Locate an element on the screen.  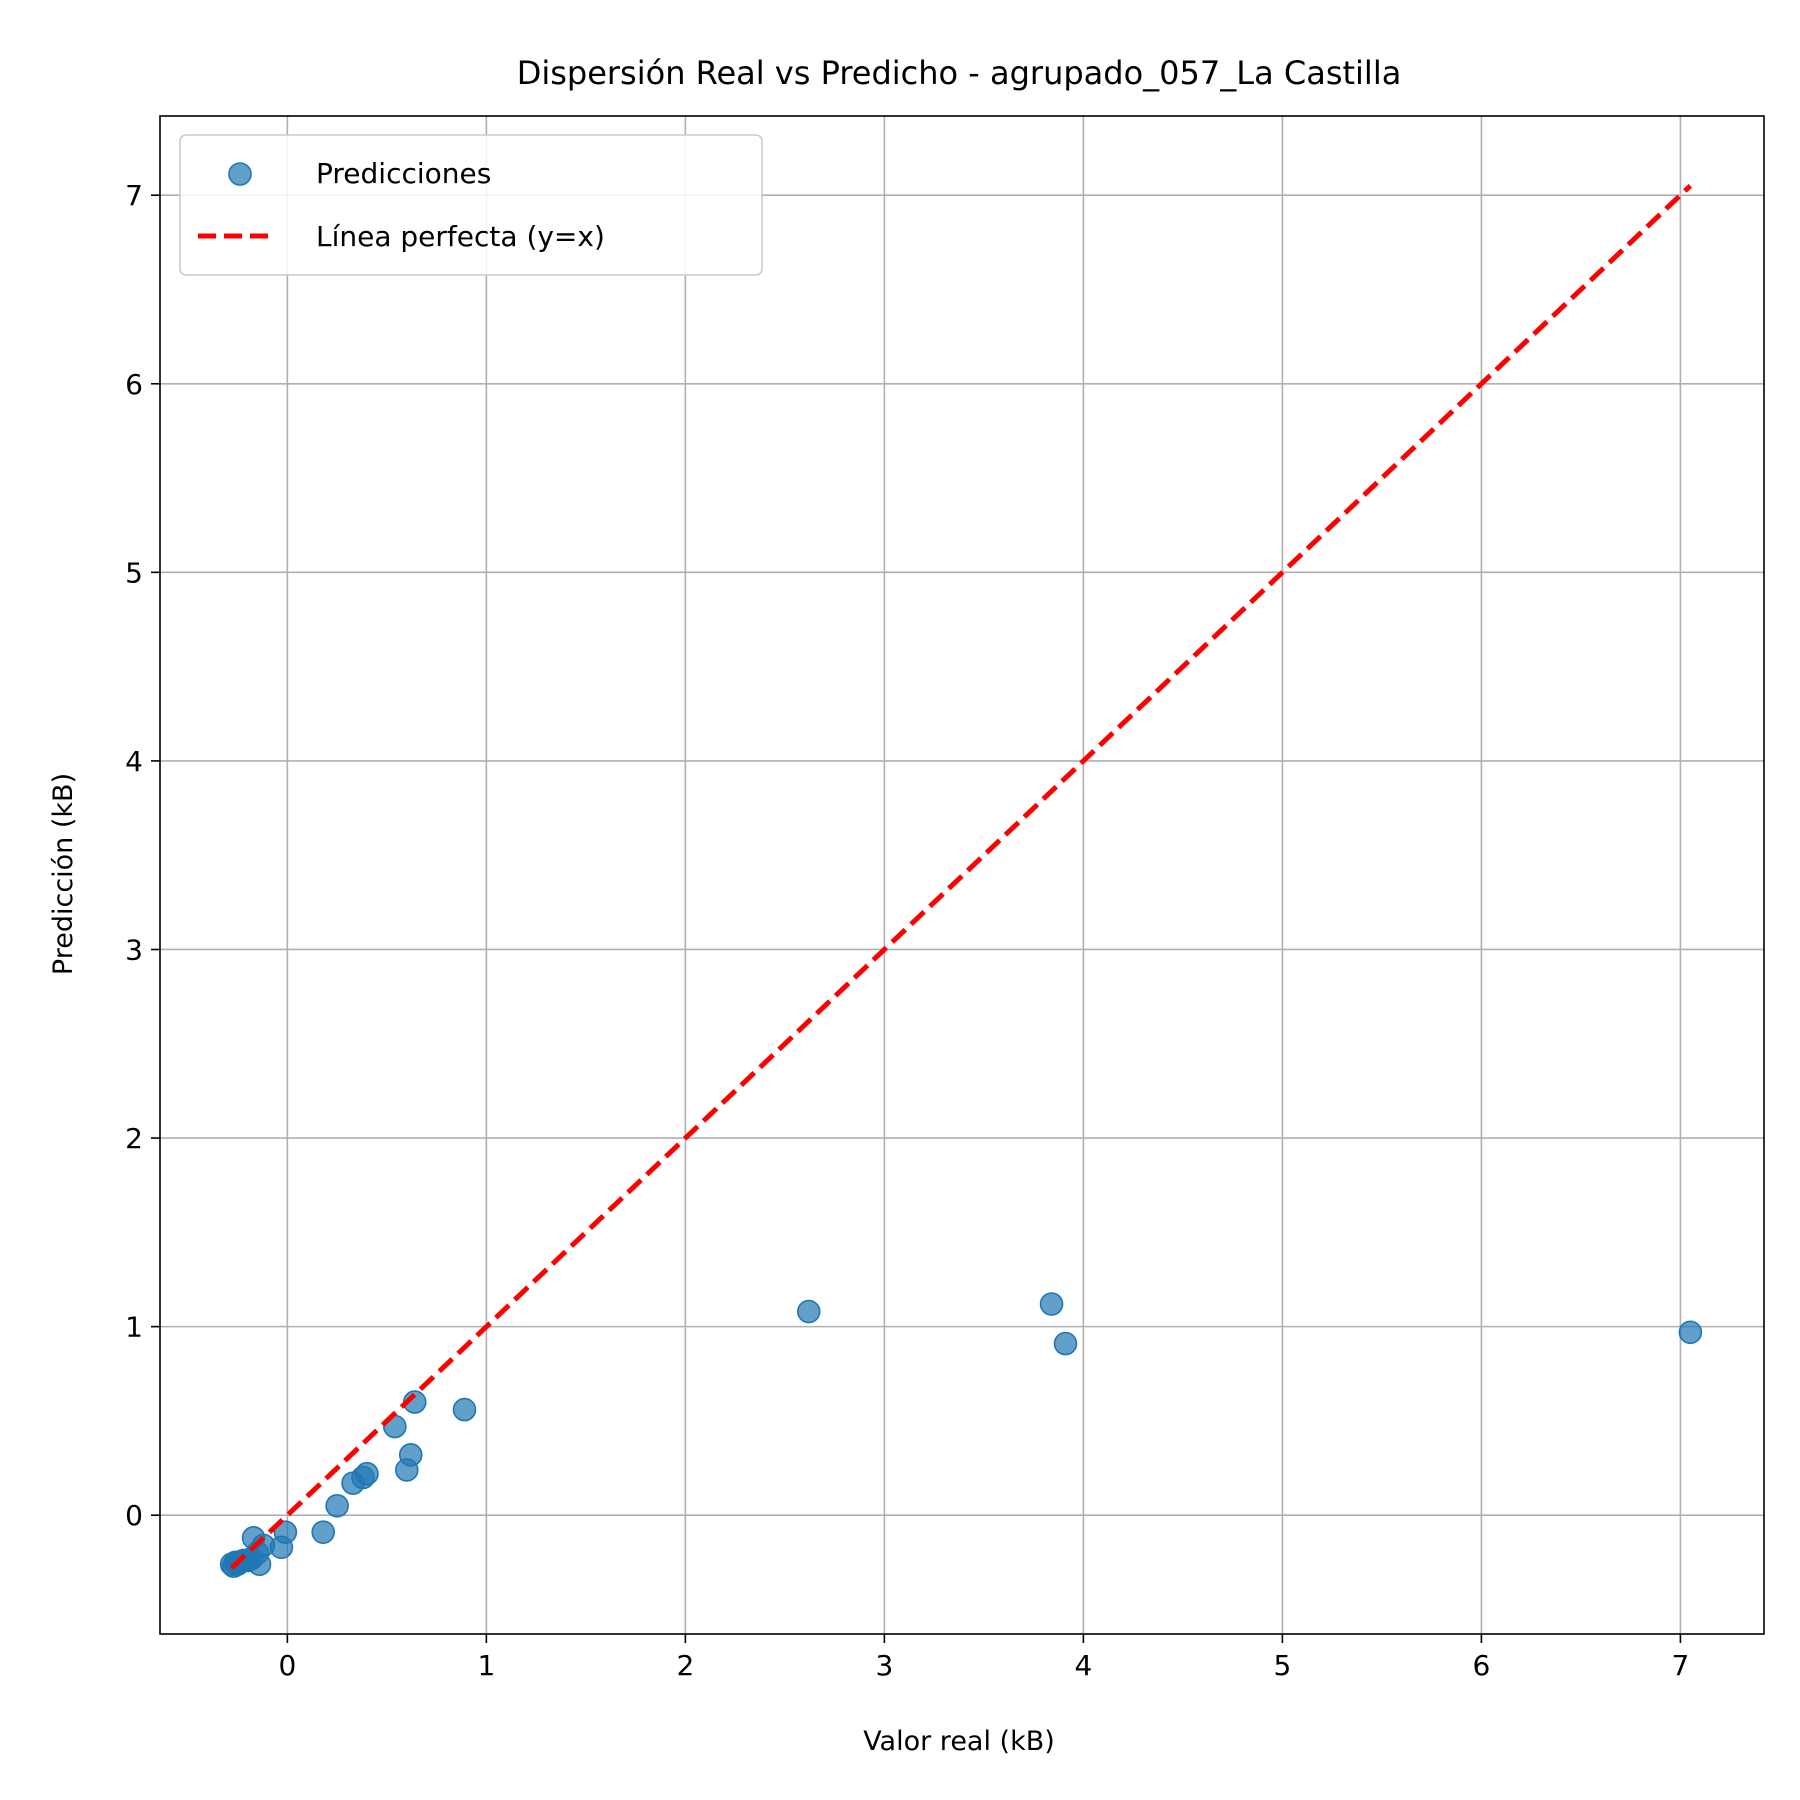
x-tick-label: 6 is located at coordinates (1481, 1665).